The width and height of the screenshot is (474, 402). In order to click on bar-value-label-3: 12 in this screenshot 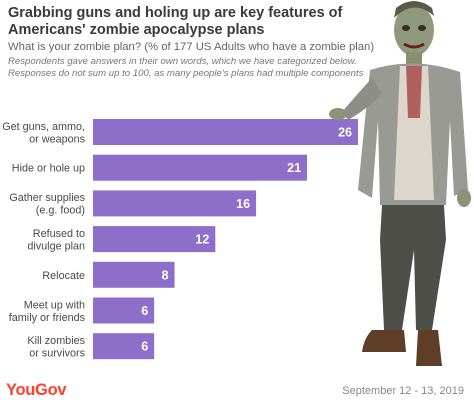, I will do `click(202, 240)`.